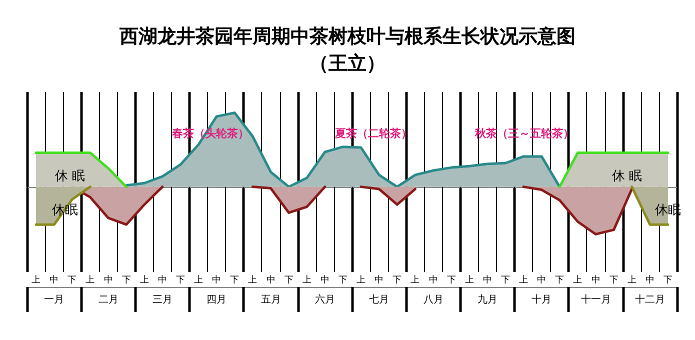  What do you see at coordinates (649, 300) in the screenshot?
I see `text: 十二月` at bounding box center [649, 300].